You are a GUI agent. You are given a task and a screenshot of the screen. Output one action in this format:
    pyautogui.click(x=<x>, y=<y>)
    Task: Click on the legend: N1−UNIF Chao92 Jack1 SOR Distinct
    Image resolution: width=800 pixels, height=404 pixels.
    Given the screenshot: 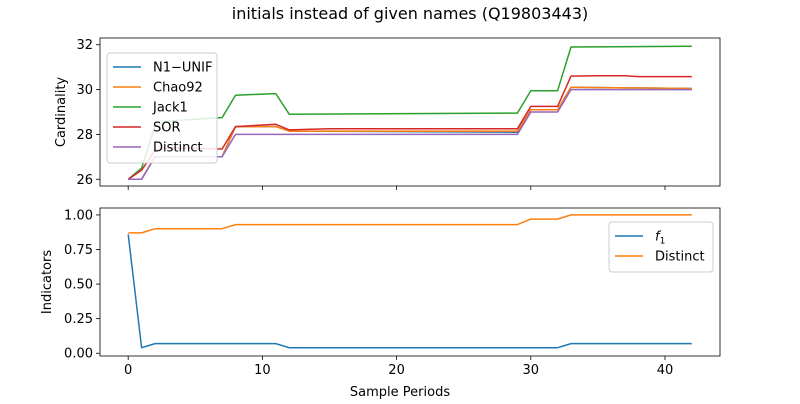 What is the action you would take?
    pyautogui.click(x=162, y=108)
    